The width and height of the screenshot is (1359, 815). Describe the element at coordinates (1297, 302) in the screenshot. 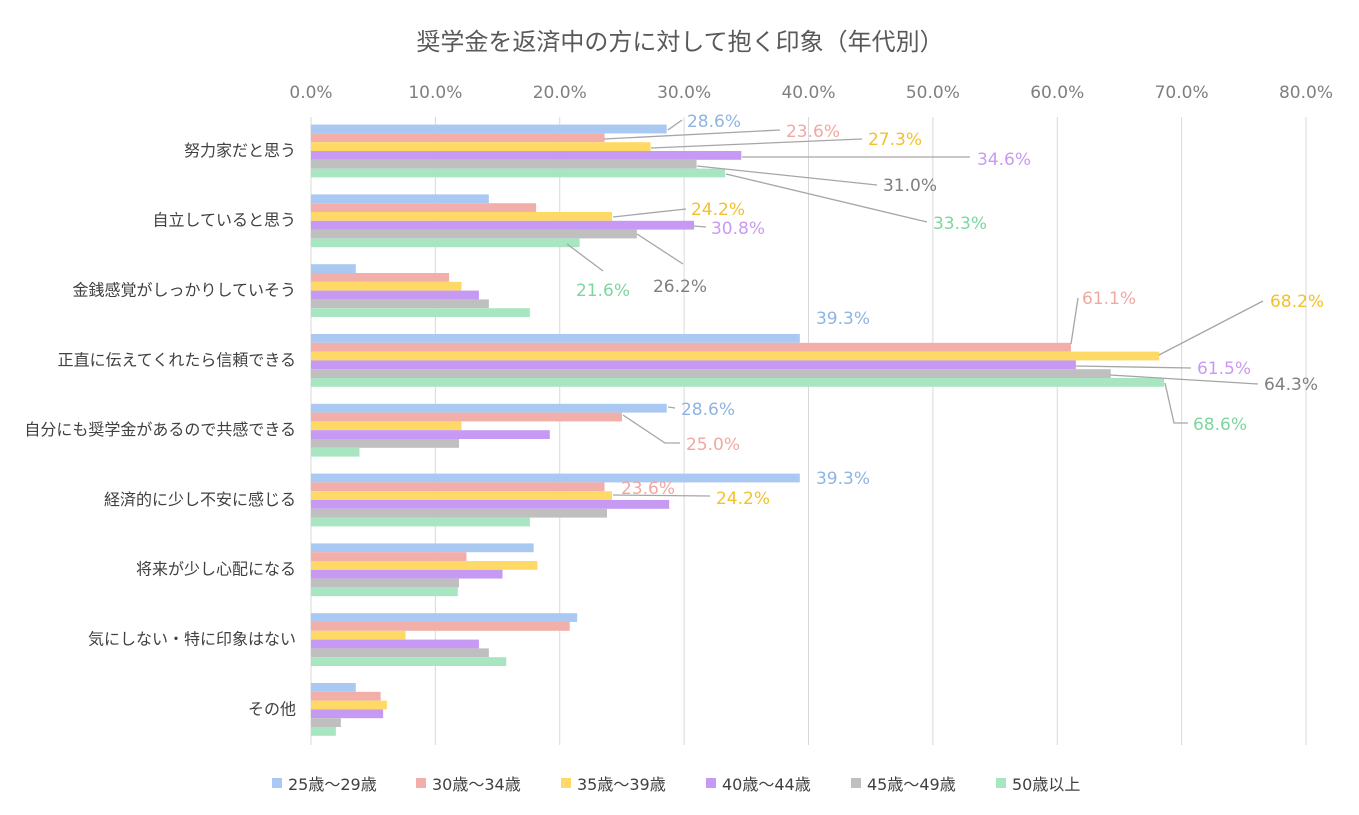

I see `data-label: 68.2%` at that location.